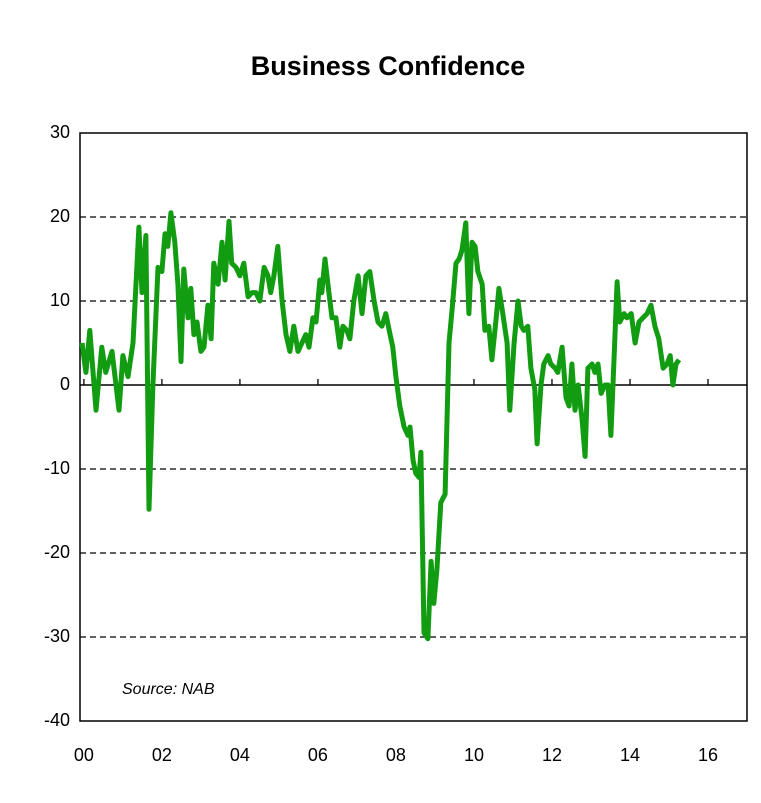 The width and height of the screenshot is (761, 803). I want to click on x-tick-label: 10, so click(474, 755).